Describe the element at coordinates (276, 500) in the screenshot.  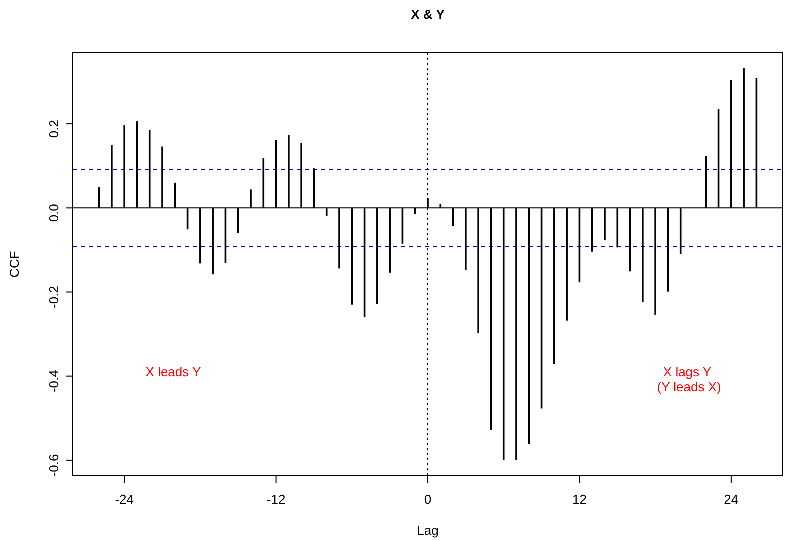
I see `x-tick-label: -12` at that location.